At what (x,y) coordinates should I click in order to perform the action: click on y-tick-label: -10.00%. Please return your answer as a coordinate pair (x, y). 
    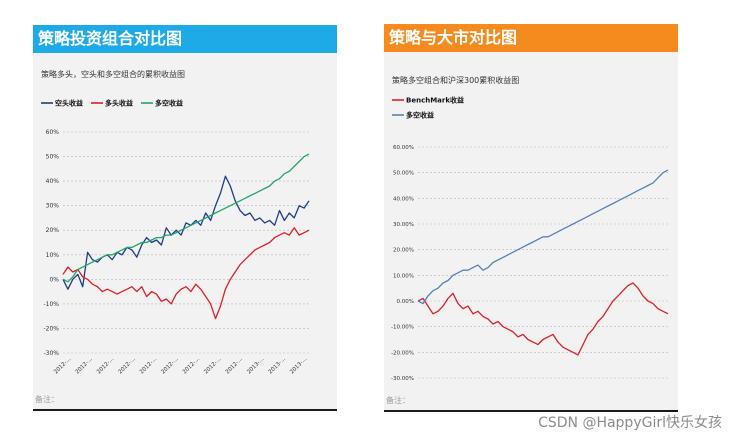
    Looking at the image, I should click on (402, 328).